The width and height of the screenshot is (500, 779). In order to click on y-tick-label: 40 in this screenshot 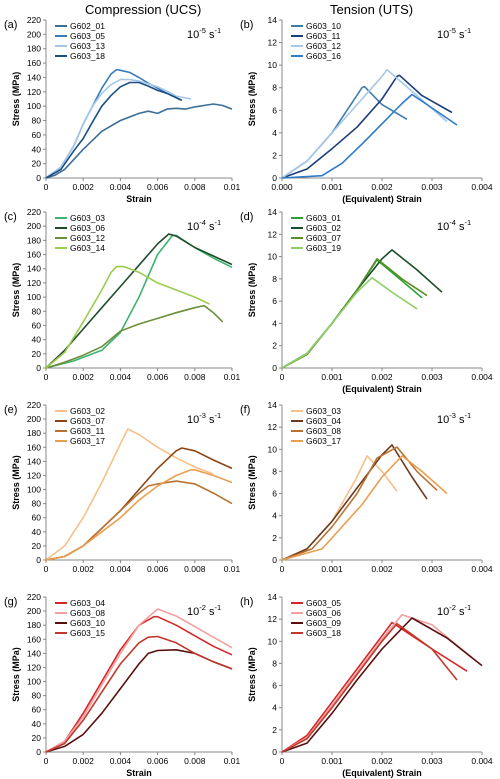, I will do `click(37, 340)`.